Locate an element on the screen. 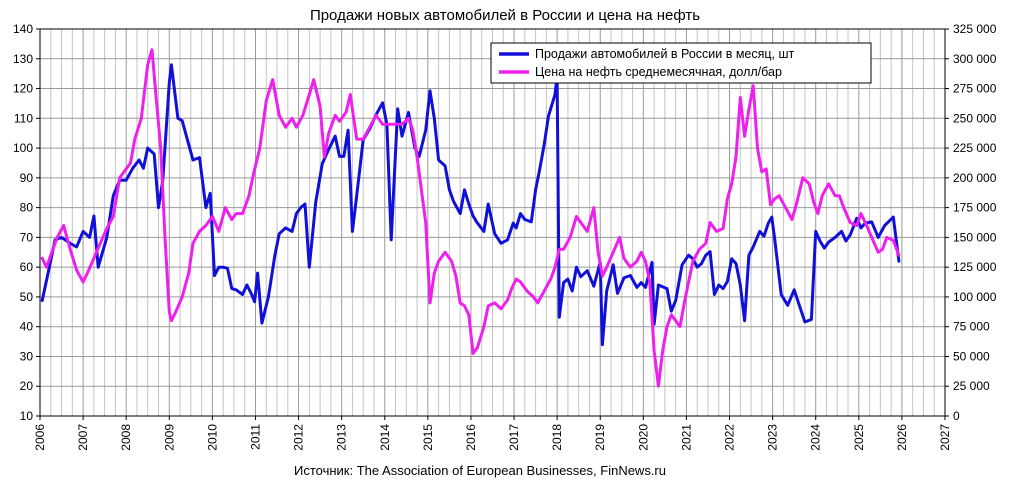  tick-label-y-right: 300 000 is located at coordinates (975, 59).